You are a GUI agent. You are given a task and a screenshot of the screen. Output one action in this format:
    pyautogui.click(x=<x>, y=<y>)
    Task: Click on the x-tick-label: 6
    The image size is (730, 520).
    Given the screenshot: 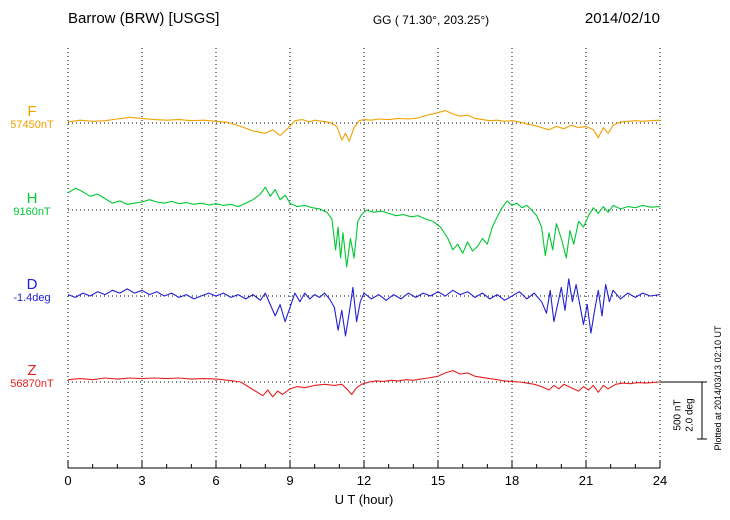 What is the action you would take?
    pyautogui.click(x=216, y=480)
    